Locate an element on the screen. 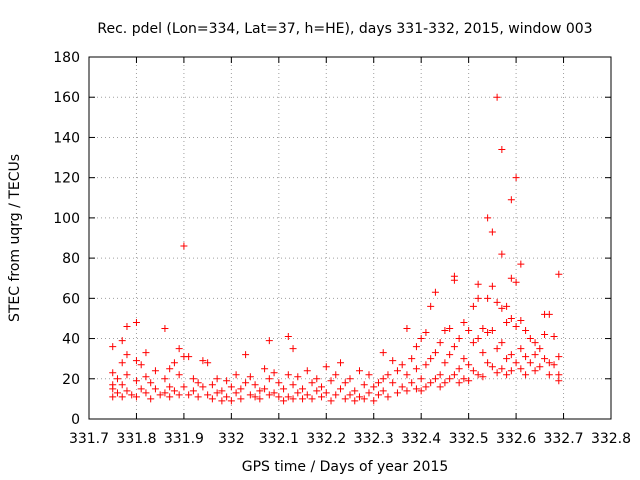 This screenshot has width=640, height=480. y-tick-label: 100 is located at coordinates (66, 219).